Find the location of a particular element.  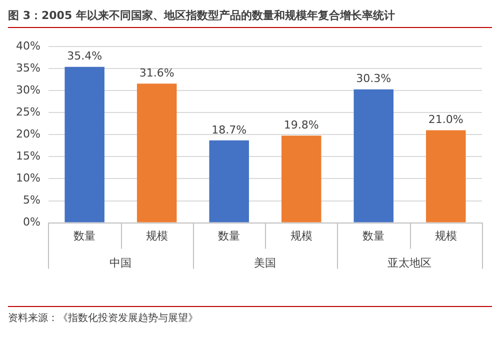

data-label: 35.4% is located at coordinates (84, 56).